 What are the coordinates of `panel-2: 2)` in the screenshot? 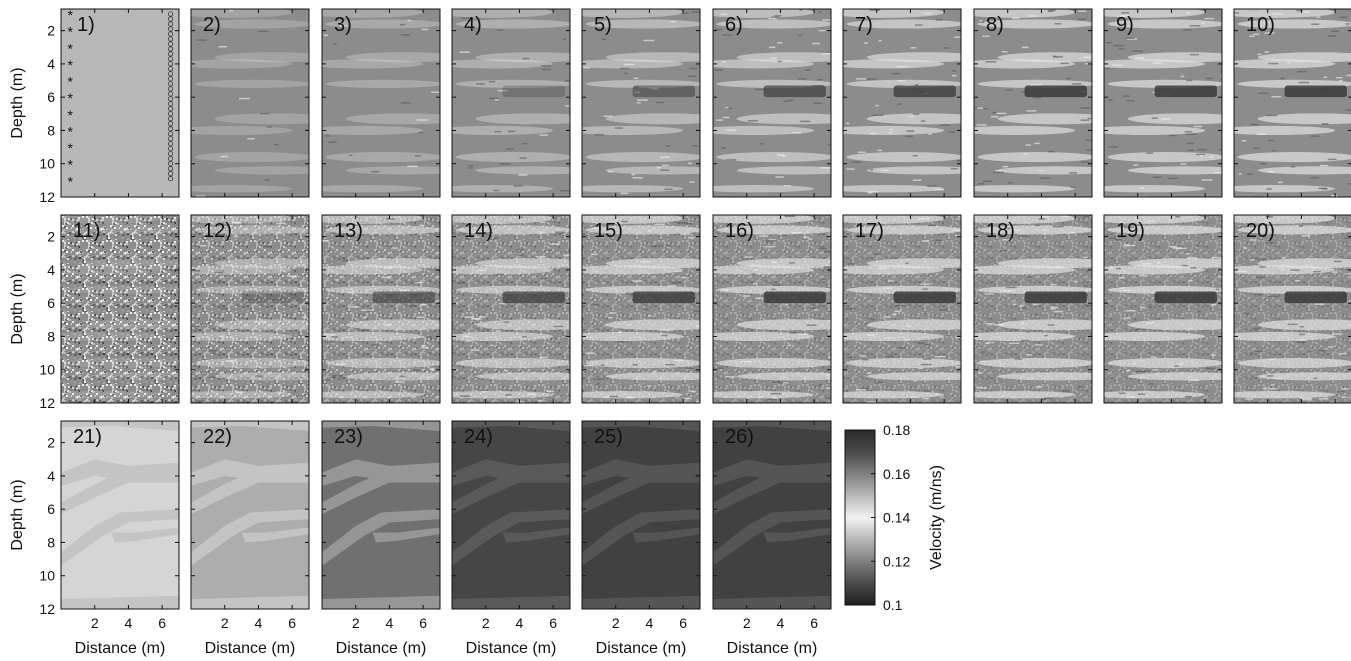 It's located at (250, 103).